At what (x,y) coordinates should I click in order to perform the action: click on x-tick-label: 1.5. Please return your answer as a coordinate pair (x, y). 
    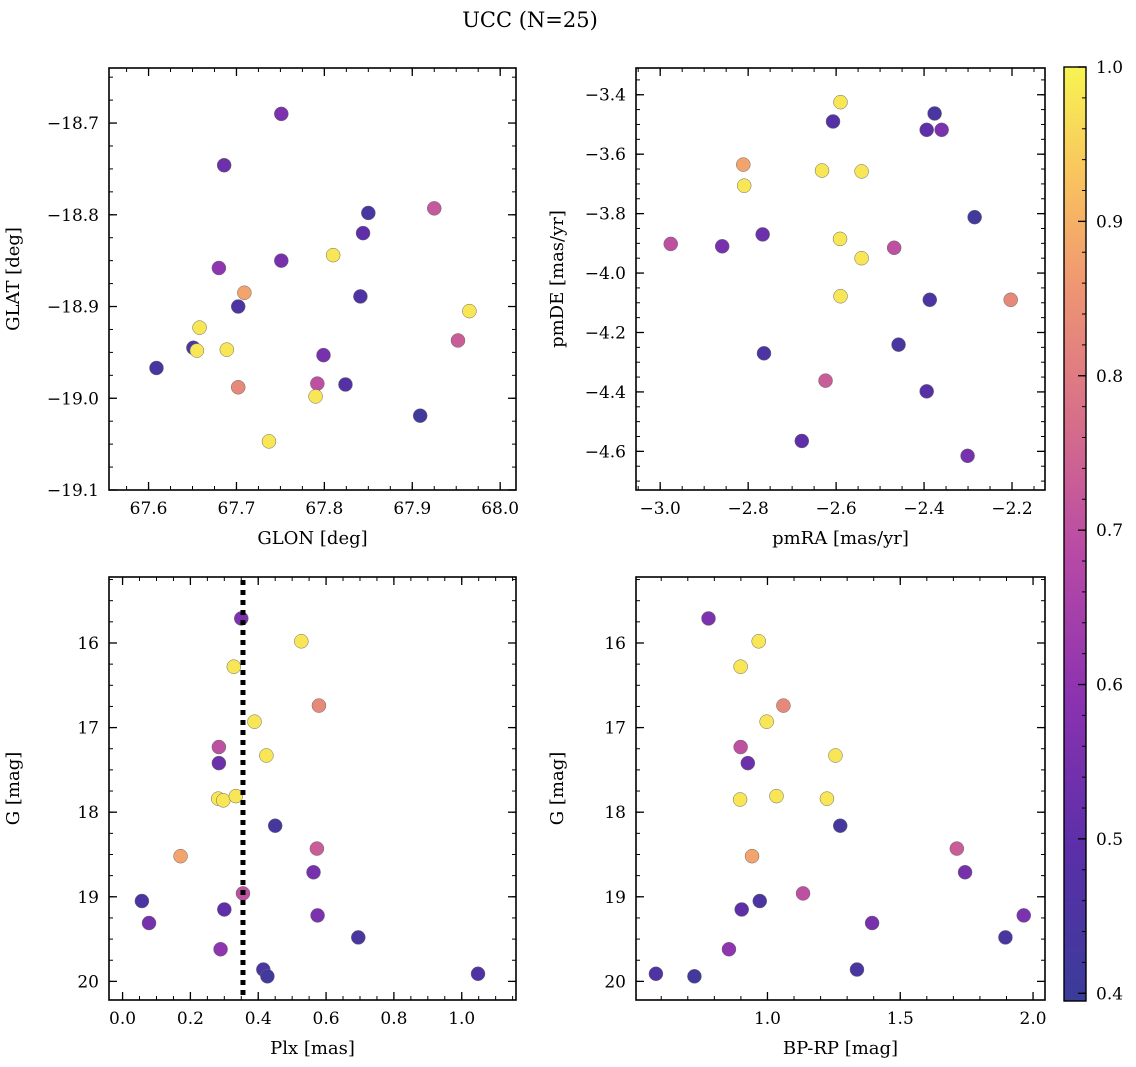
    Looking at the image, I should click on (900, 1019).